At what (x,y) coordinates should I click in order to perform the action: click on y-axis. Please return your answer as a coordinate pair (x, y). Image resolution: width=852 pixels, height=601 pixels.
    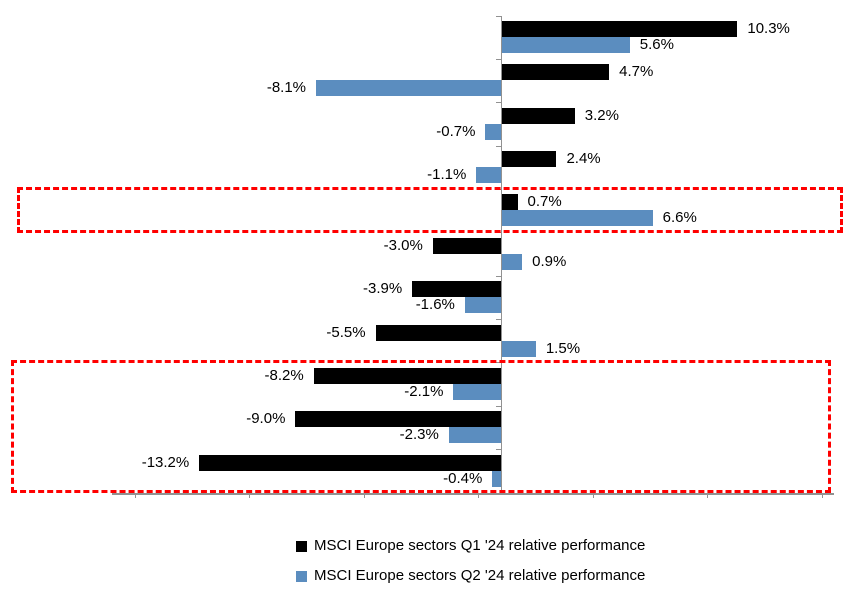
    Looking at the image, I should click on (501, 254).